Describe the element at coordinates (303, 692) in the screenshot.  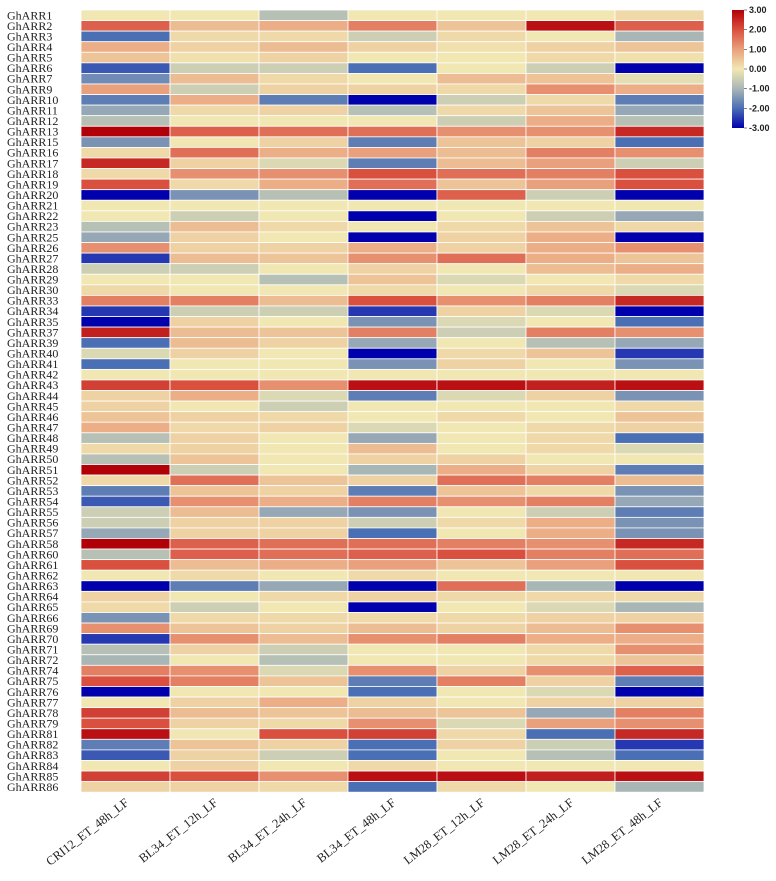
I see `heatmap-cell-GhARR76-BL34_ET_24h_LF` at that location.